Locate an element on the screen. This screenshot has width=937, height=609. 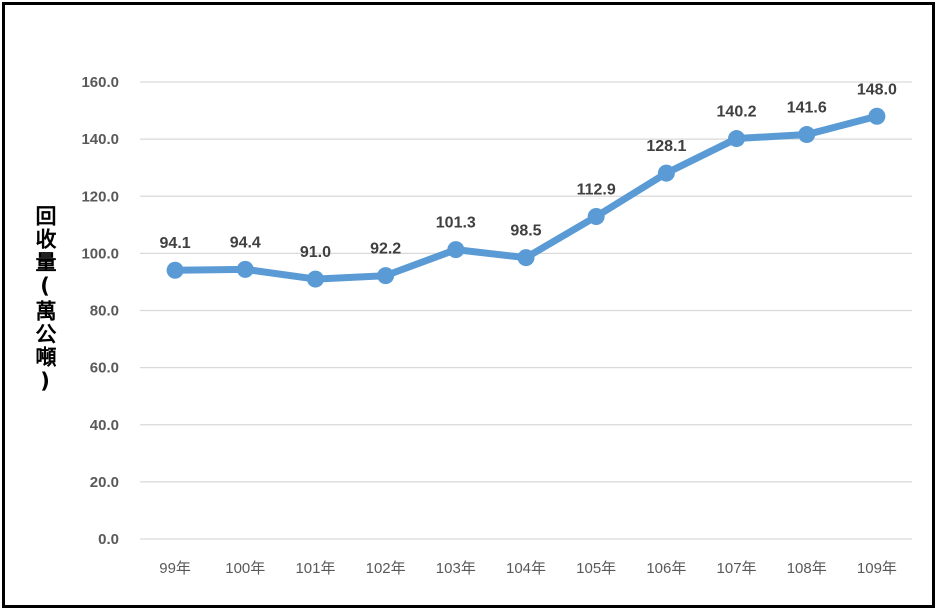
x-tick-label: 106年 is located at coordinates (666, 568).